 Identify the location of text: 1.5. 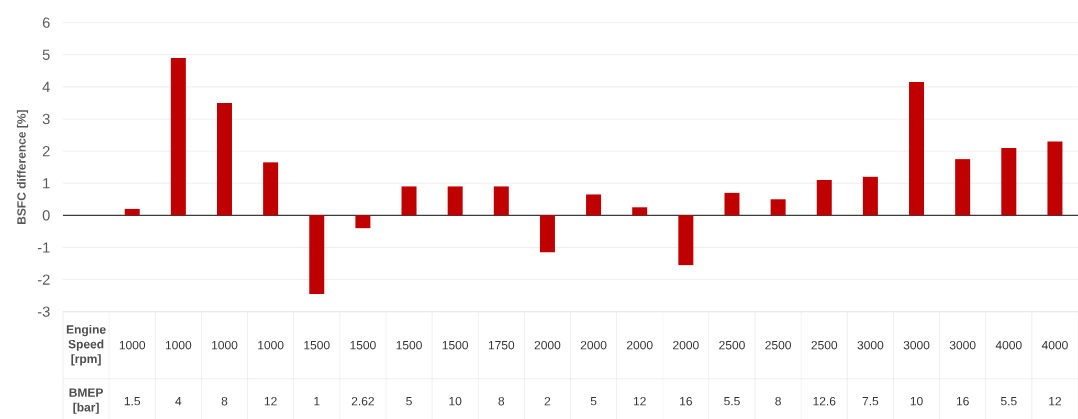
(132, 401).